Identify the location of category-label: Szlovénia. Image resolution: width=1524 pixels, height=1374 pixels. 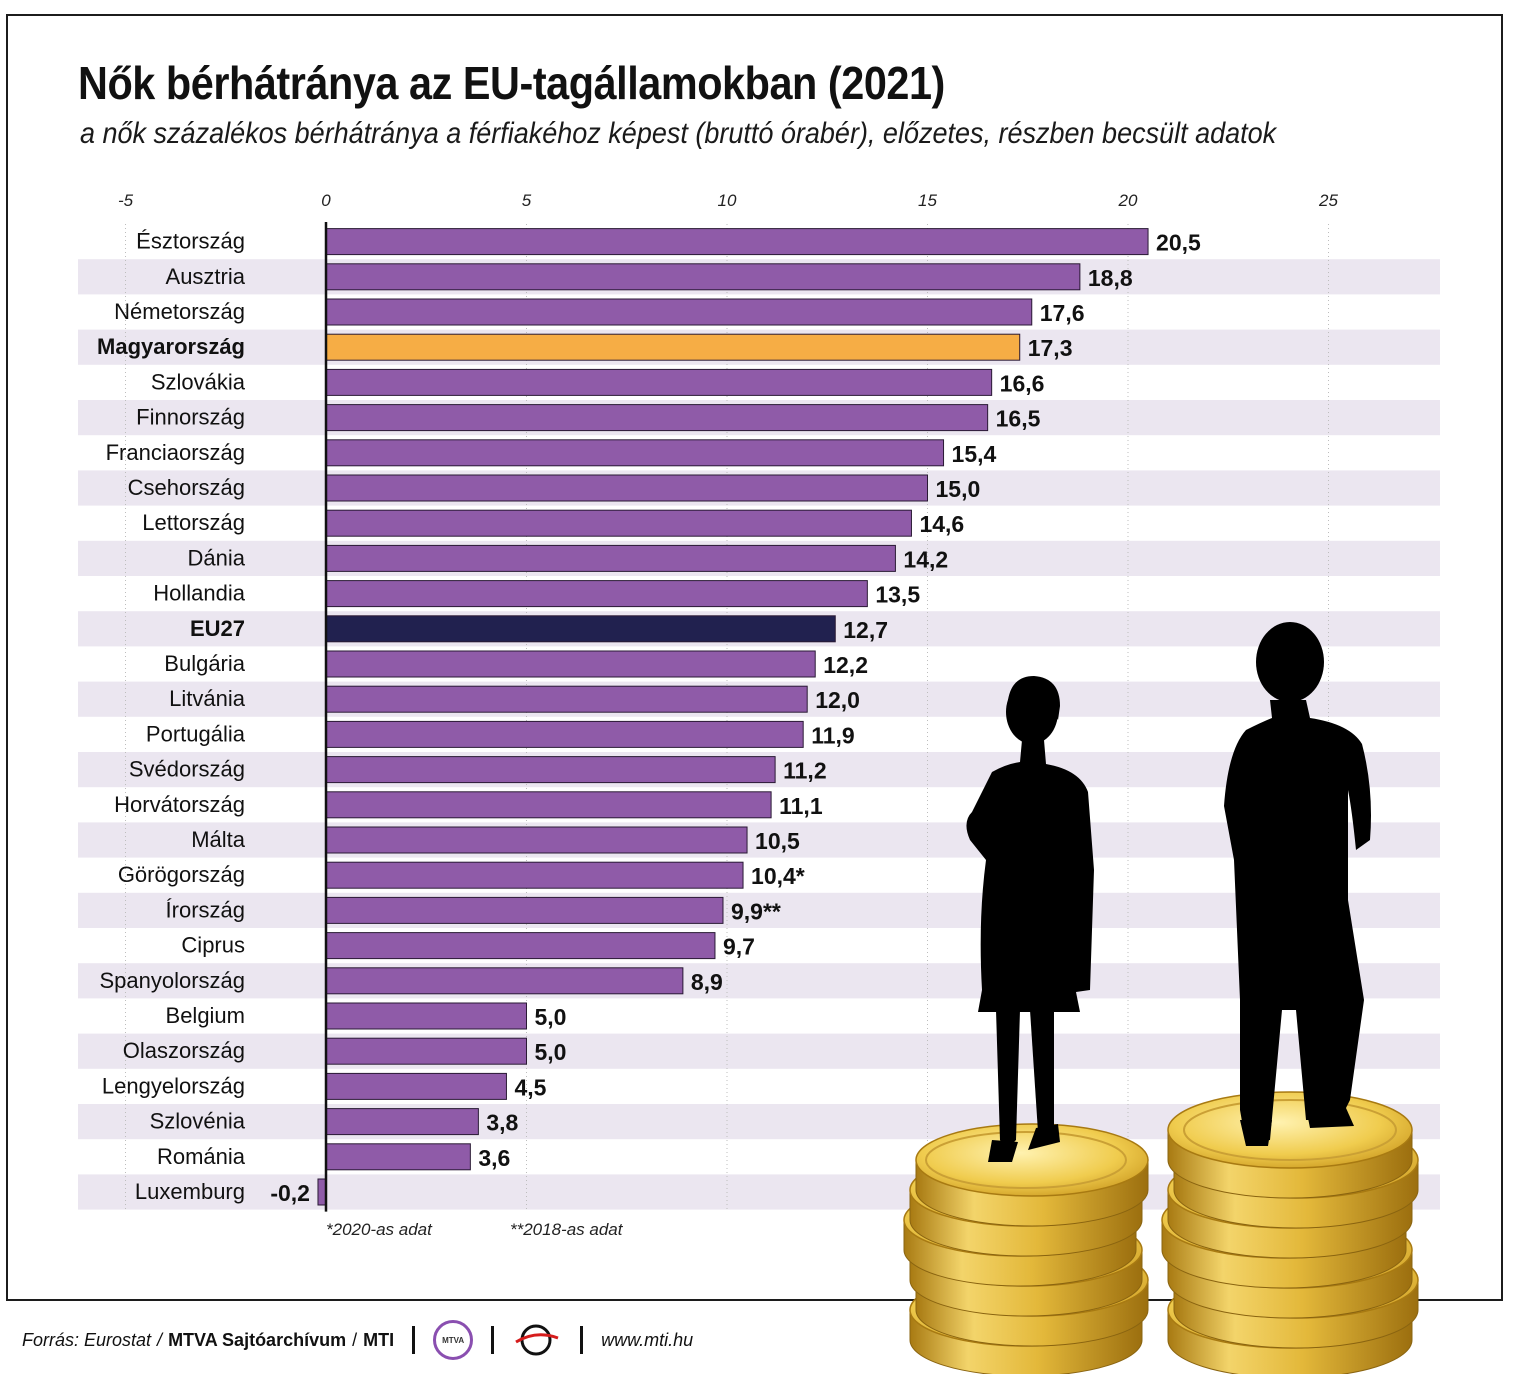
(198, 1121).